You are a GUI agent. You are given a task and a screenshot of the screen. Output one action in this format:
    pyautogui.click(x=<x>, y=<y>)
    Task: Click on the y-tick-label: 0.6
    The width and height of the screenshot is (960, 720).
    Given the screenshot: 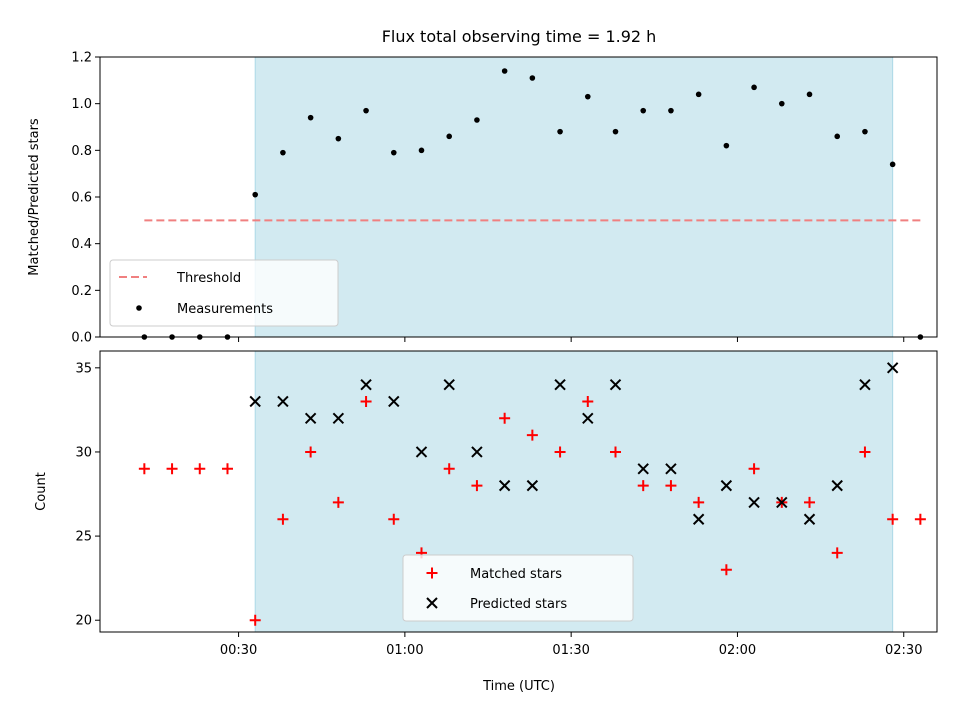 What is the action you would take?
    pyautogui.click(x=81, y=198)
    